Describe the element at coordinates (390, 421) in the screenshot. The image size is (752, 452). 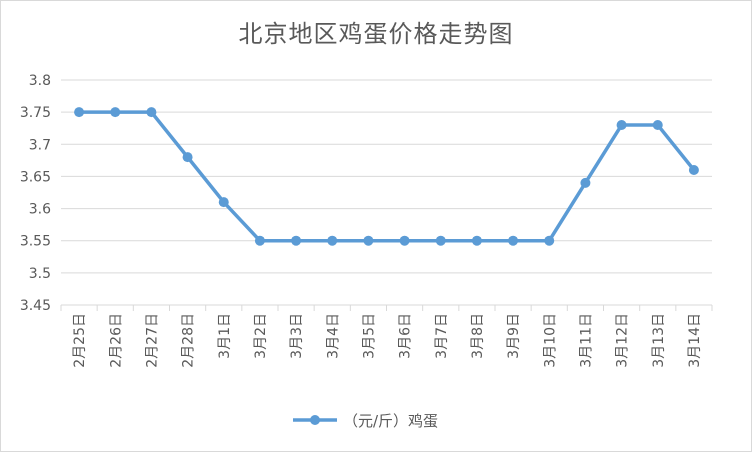
I see `legend-label: （元/斤）鸡蛋` at that location.